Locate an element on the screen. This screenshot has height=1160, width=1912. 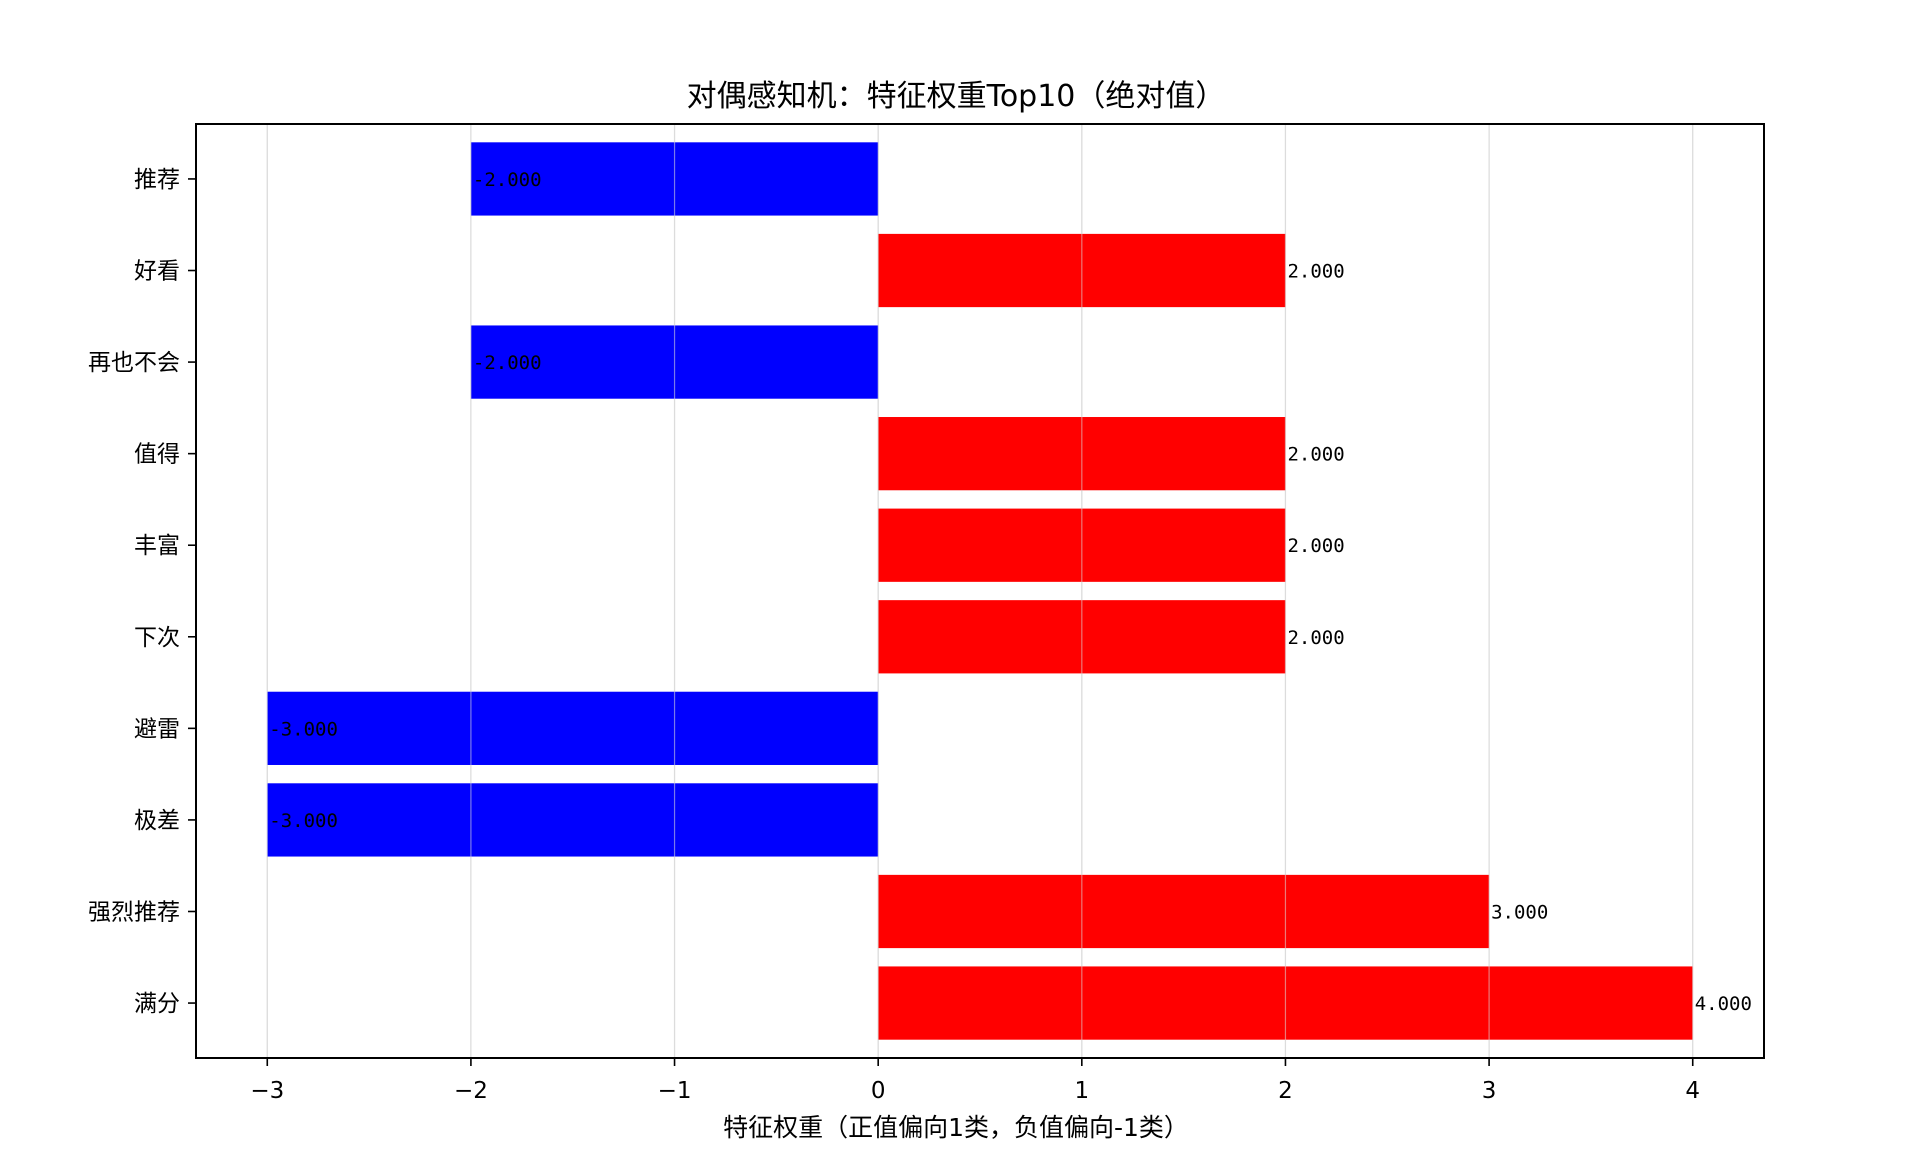
x-tick-label: 2 is located at coordinates (1285, 1091).